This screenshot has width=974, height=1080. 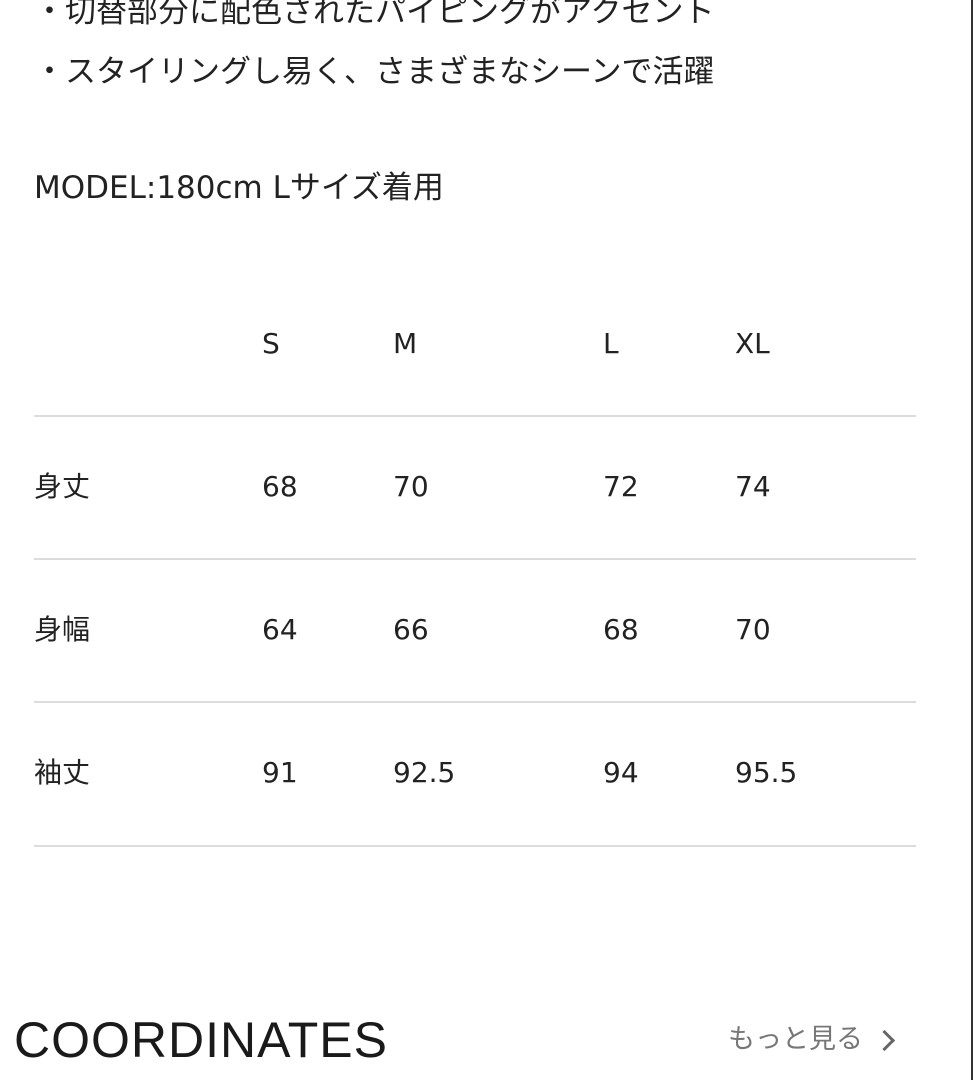 What do you see at coordinates (280, 629) in the screenshot?
I see `size-value: 64` at bounding box center [280, 629].